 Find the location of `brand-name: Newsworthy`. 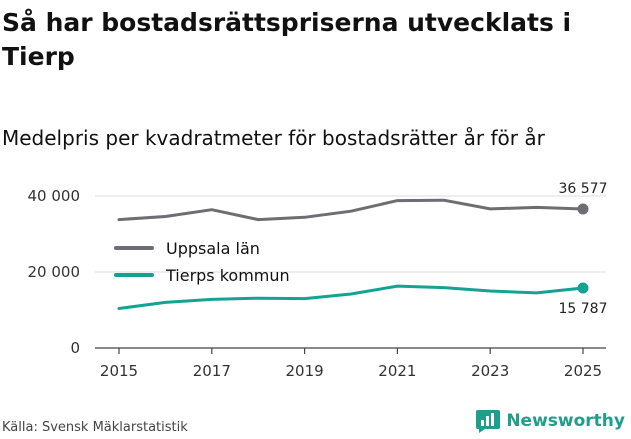

brand-name: Newsworthy is located at coordinates (565, 421).